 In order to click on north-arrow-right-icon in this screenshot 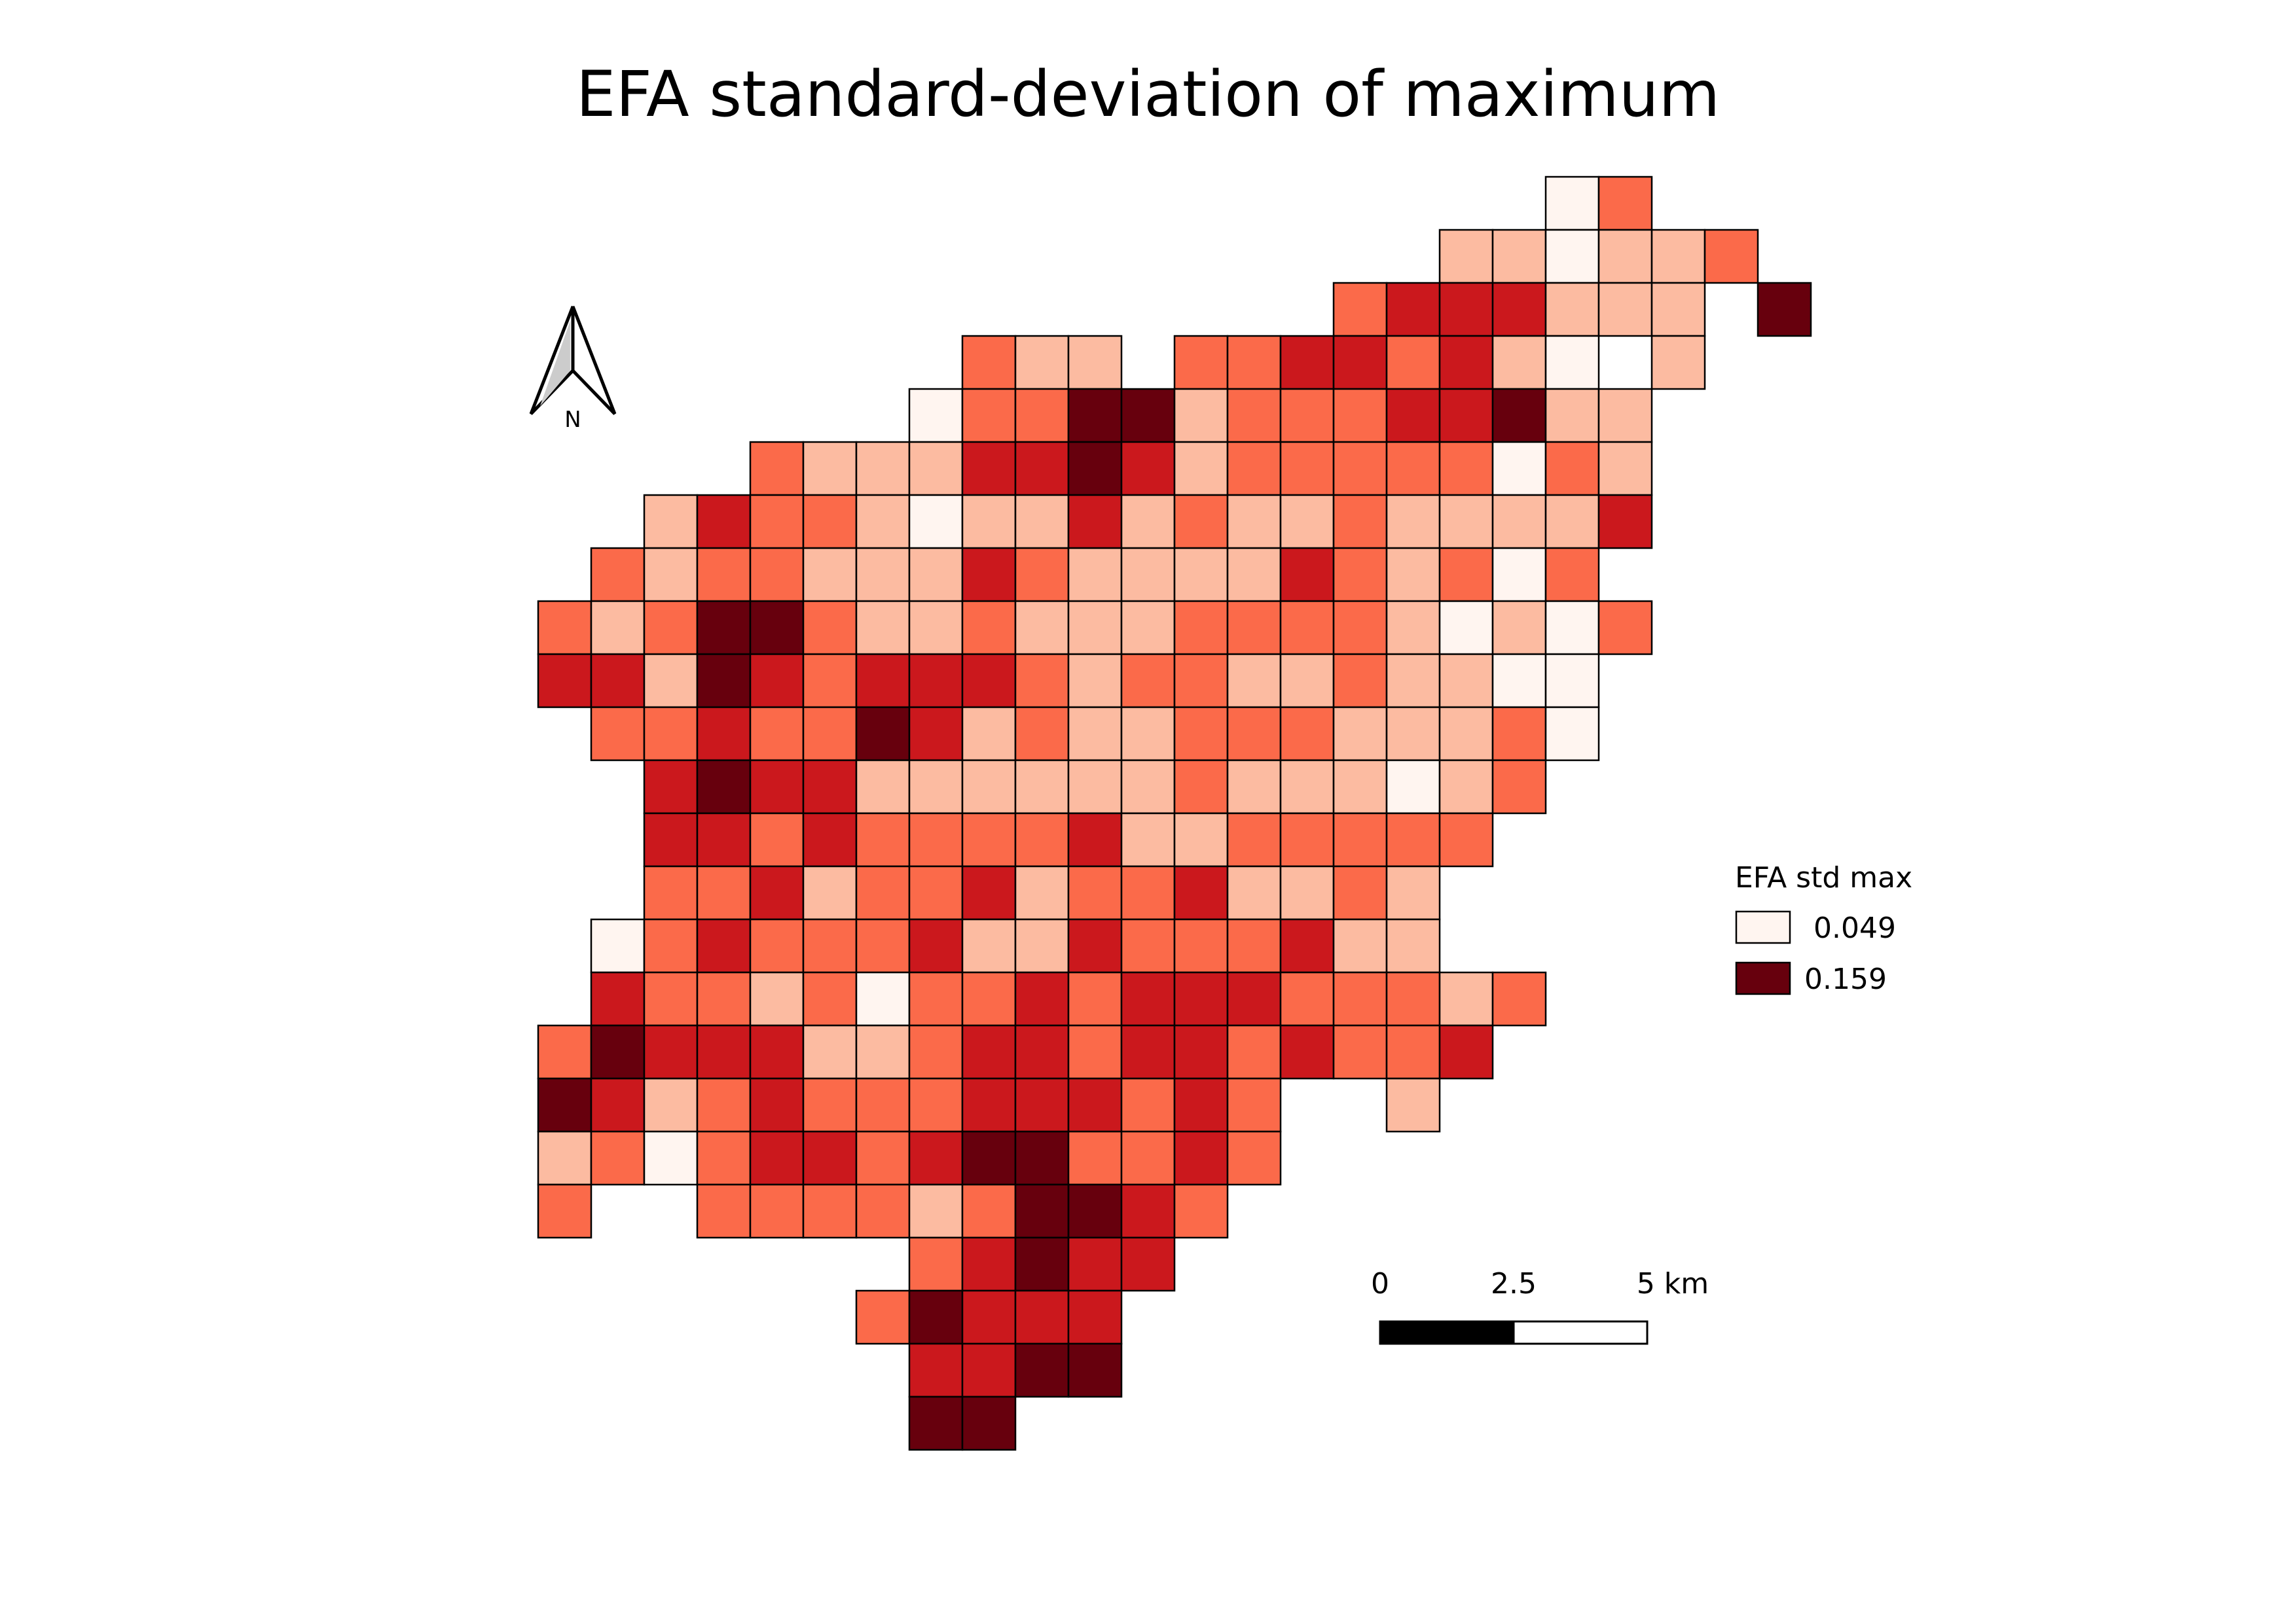, I will do `click(594, 360)`.